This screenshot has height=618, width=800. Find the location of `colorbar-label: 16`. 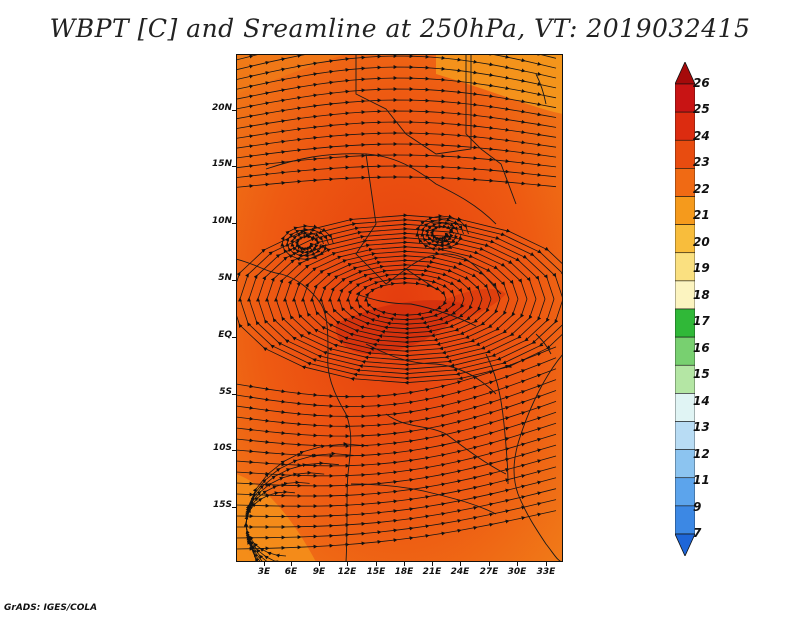

colorbar-label: 16 is located at coordinates (701, 347).